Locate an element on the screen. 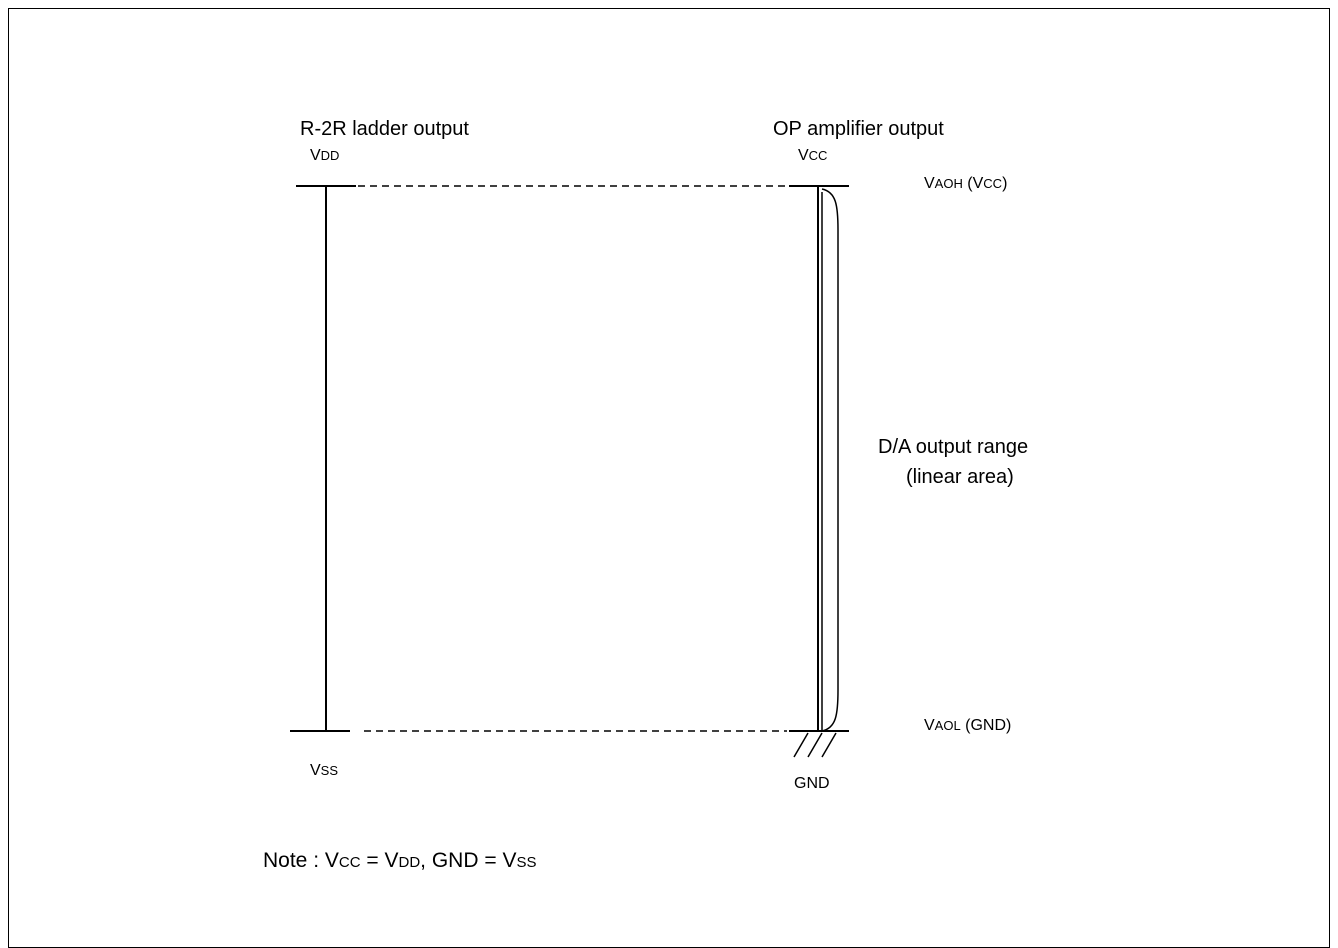 The image size is (1338, 948). range-label-line1: D/A output range is located at coordinates (953, 447).